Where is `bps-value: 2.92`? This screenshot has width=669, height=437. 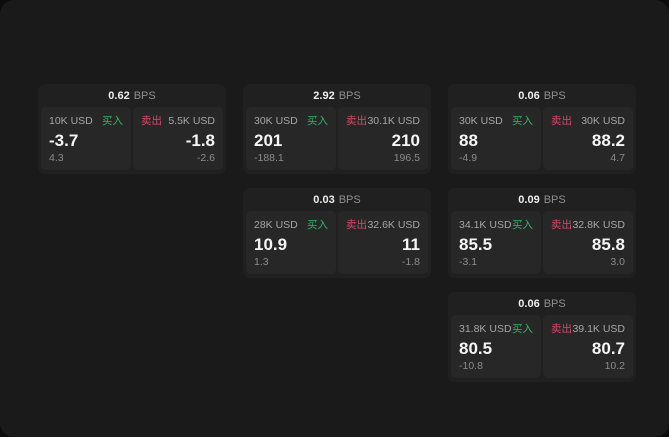
bps-value: 2.92 is located at coordinates (324, 95).